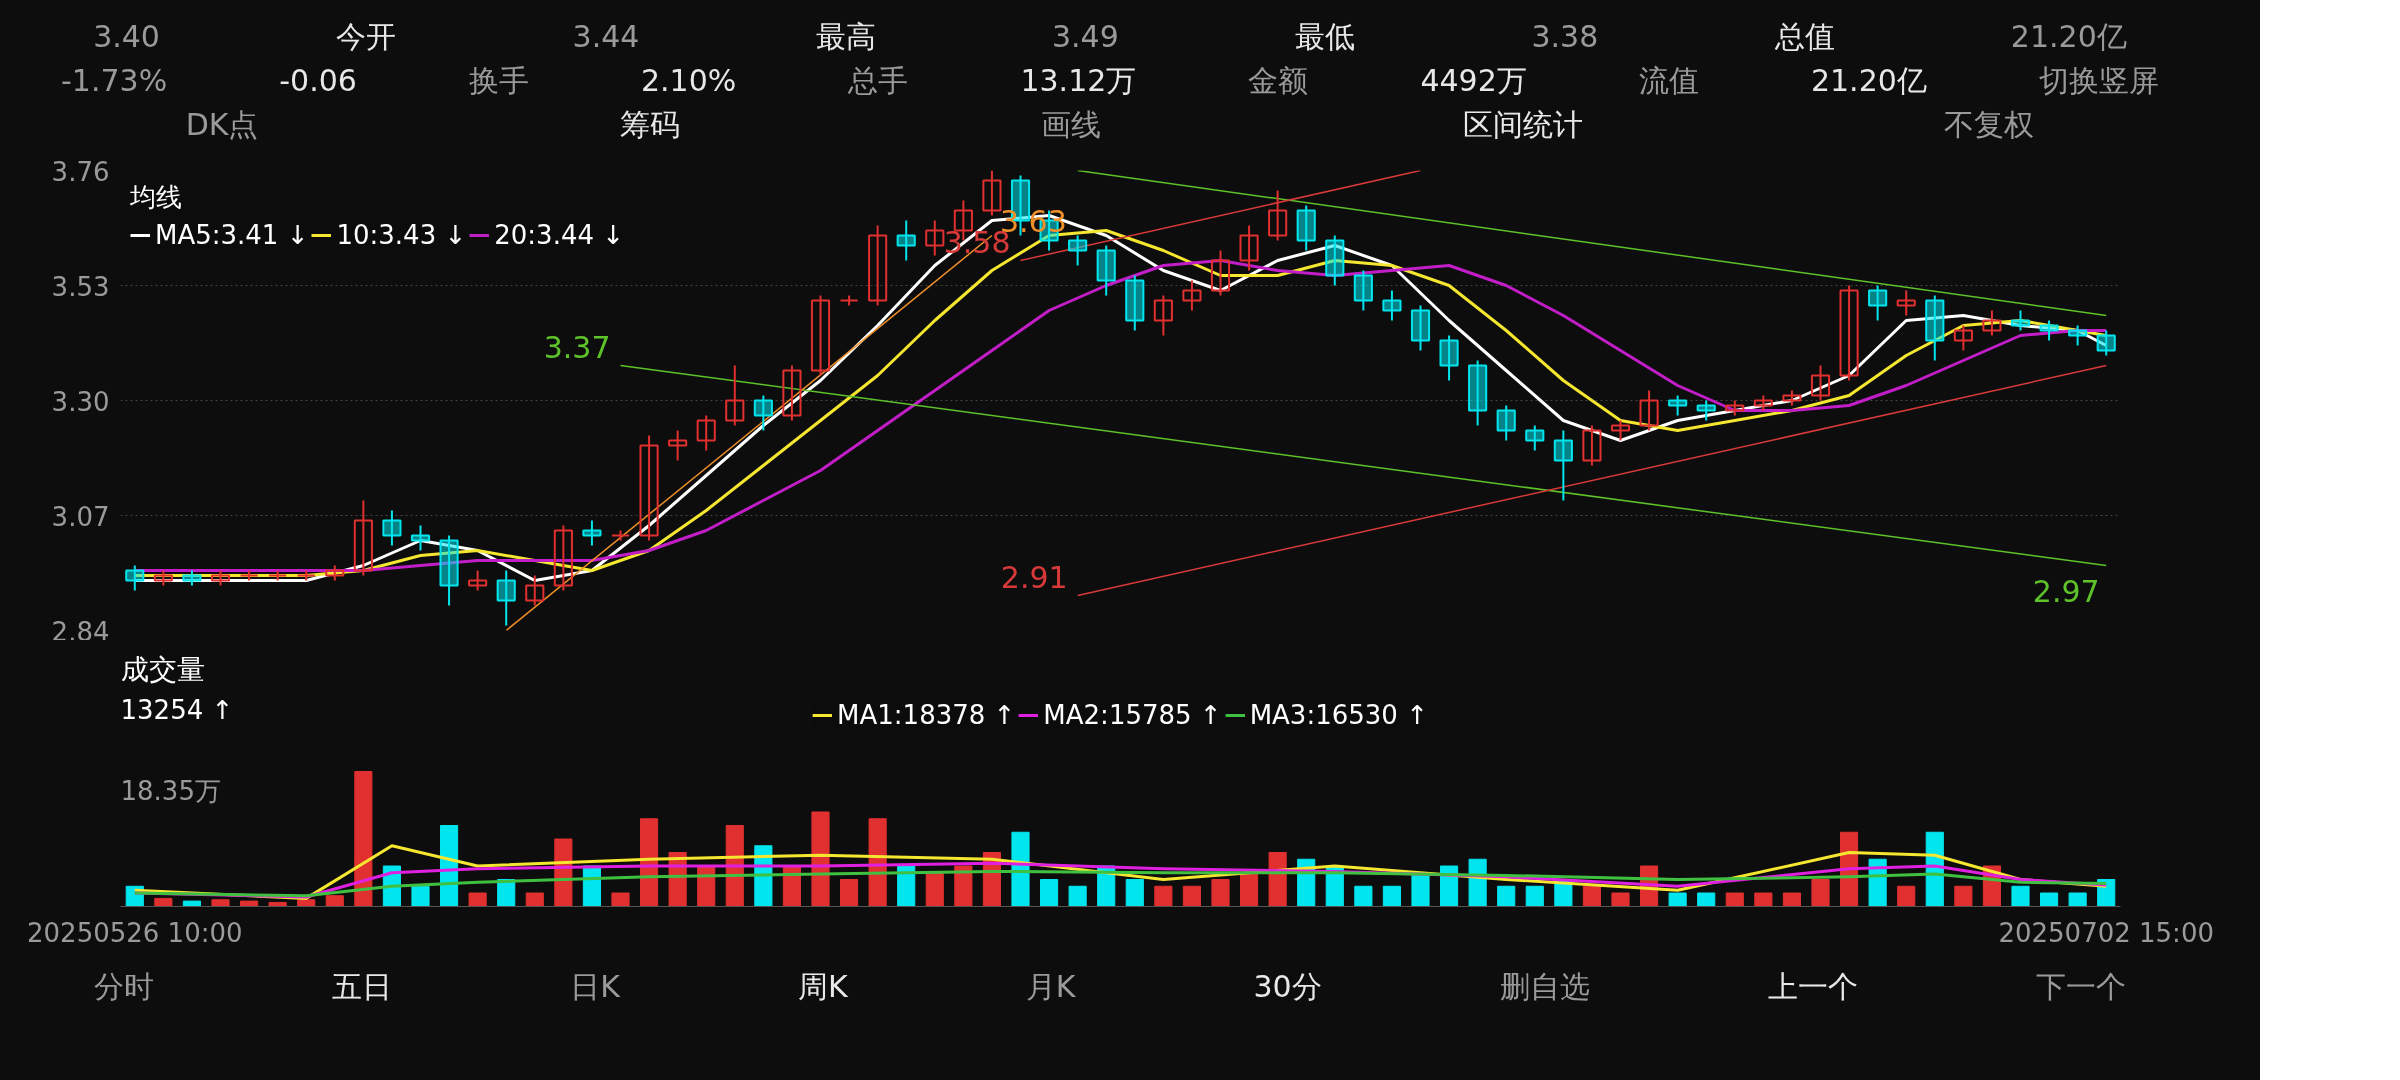 Image resolution: width=2400 pixels, height=1080 pixels. What do you see at coordinates (926, 715) in the screenshot?
I see `legend-label: MA1:18378 ↑` at bounding box center [926, 715].